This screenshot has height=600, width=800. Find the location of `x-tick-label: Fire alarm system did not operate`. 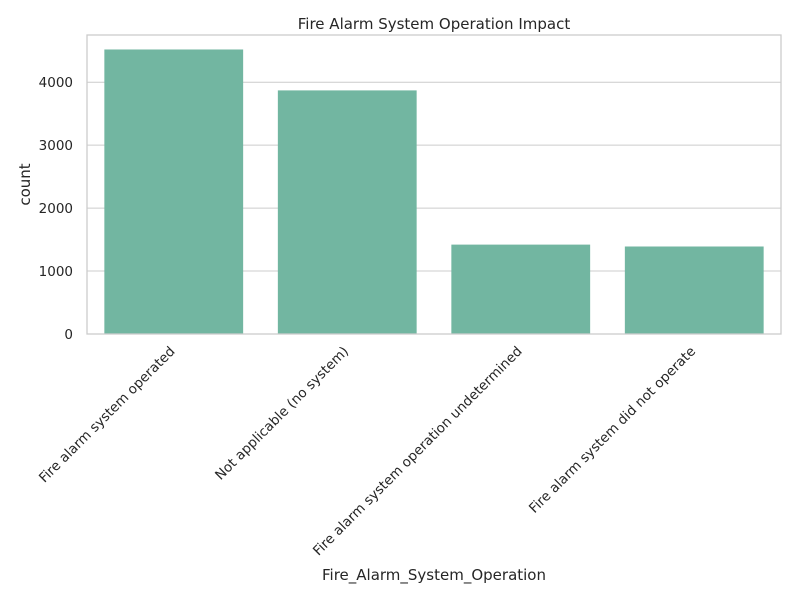

x-tick-label: Fire alarm system did not operate is located at coordinates (612, 430).